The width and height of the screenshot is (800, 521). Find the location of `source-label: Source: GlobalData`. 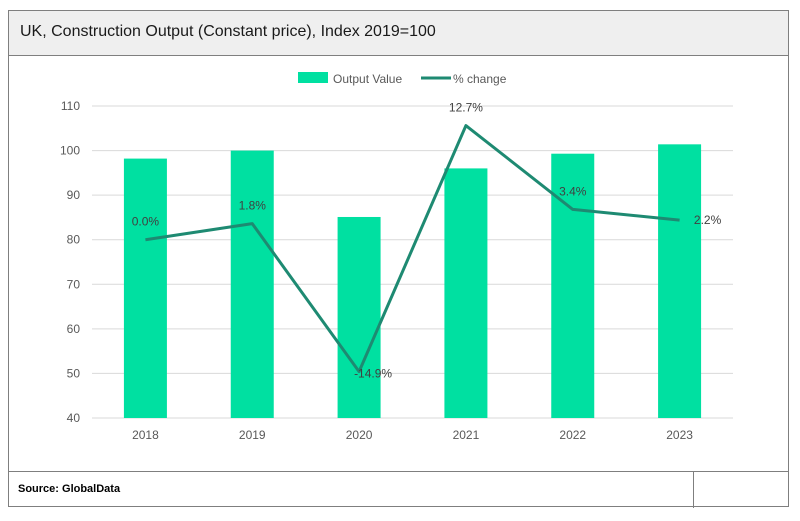

source-label: Source: GlobalData is located at coordinates (69, 489).